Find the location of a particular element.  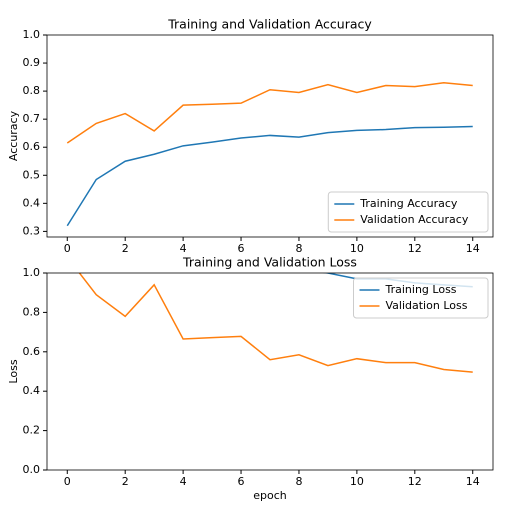

chart-title: Training and Validation Loss is located at coordinates (269, 262).